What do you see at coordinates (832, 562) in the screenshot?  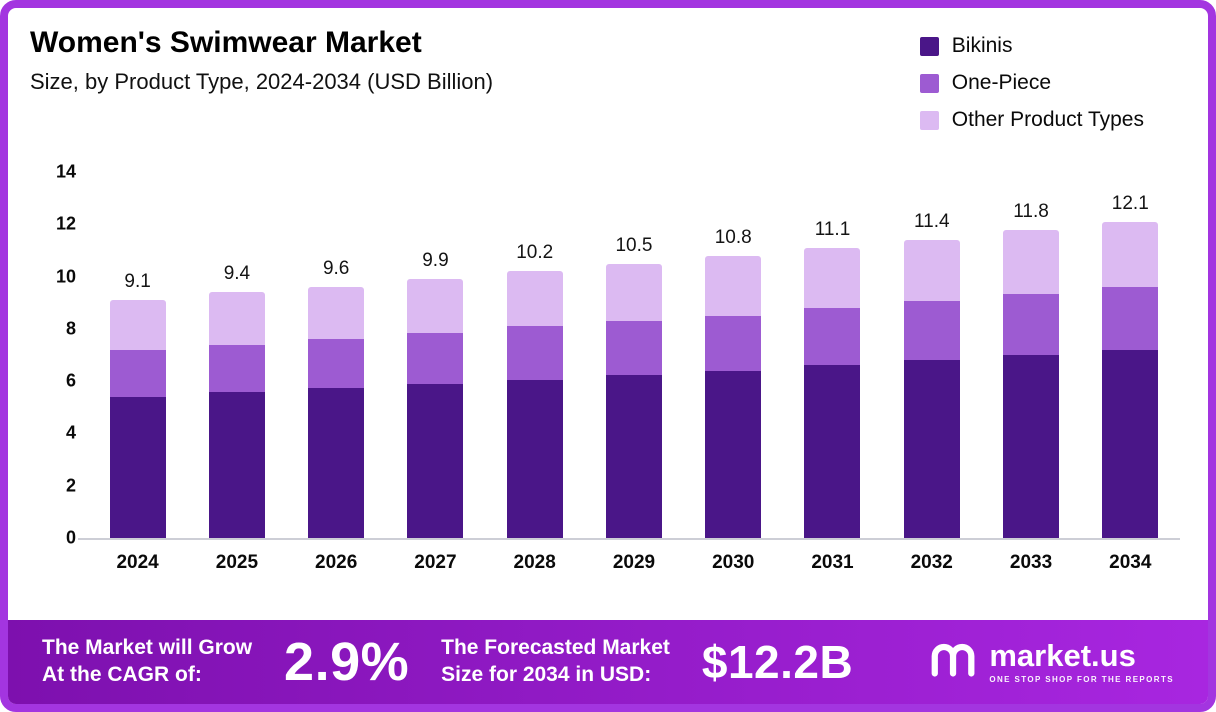 I see `x-axis-label: 2031` at bounding box center [832, 562].